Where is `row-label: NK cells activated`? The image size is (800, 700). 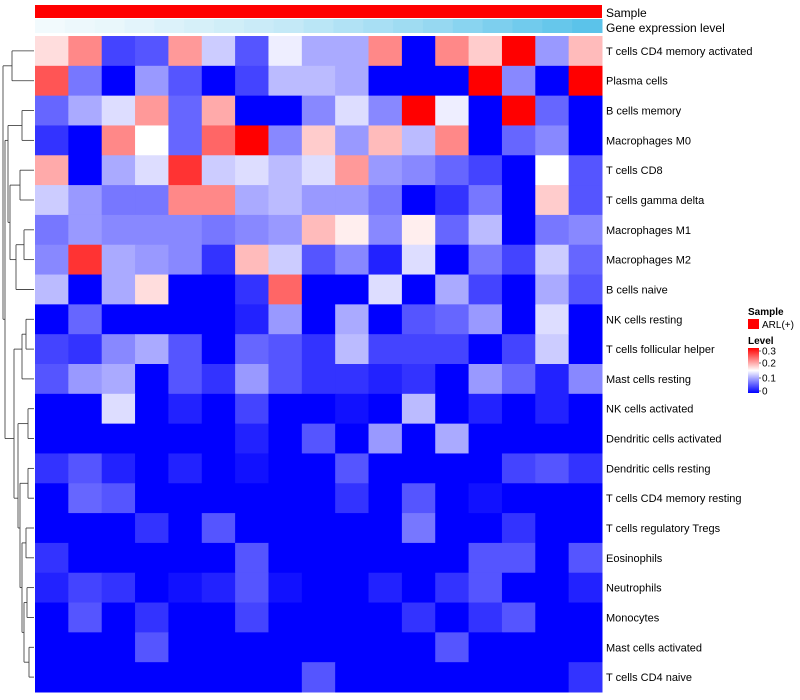 row-label: NK cells activated is located at coordinates (649, 410).